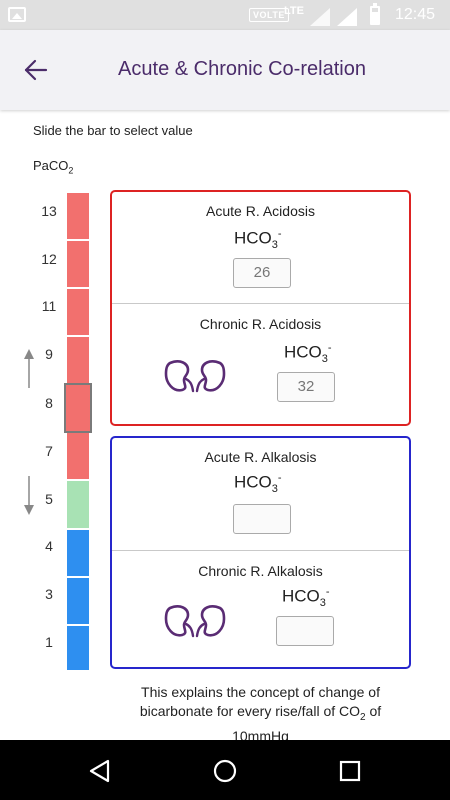  I want to click on arrow-left-icon, so click(36, 70).